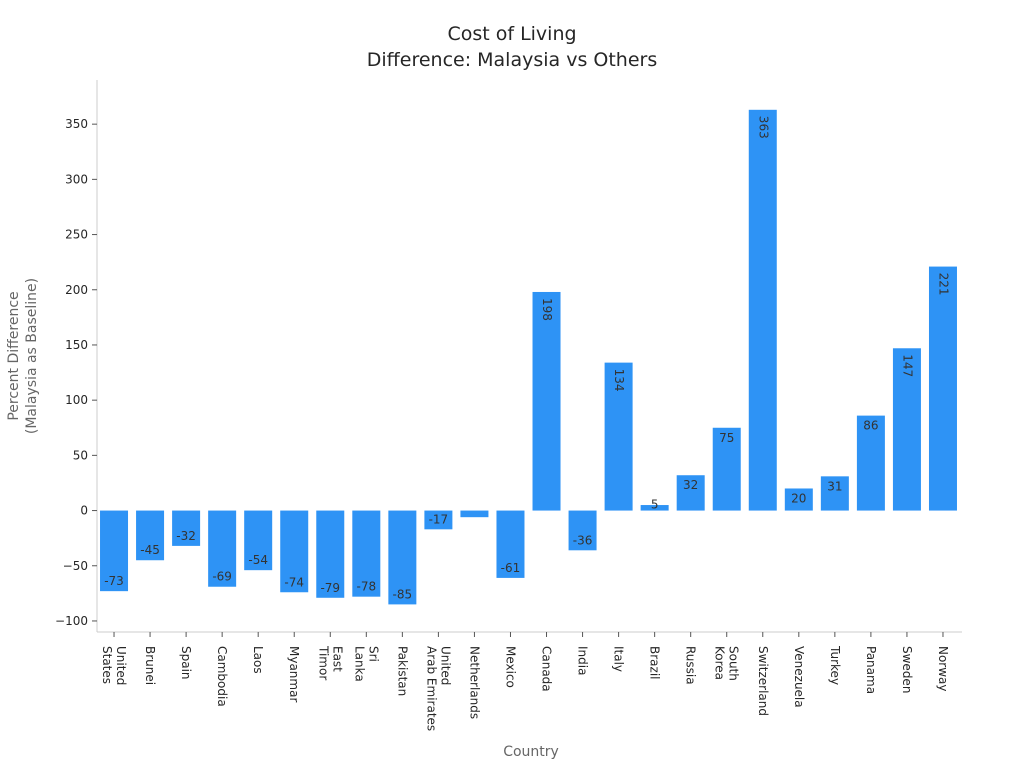 The height and width of the screenshot is (768, 1024). I want to click on x-tick-label: Venezuela, so click(799, 677).